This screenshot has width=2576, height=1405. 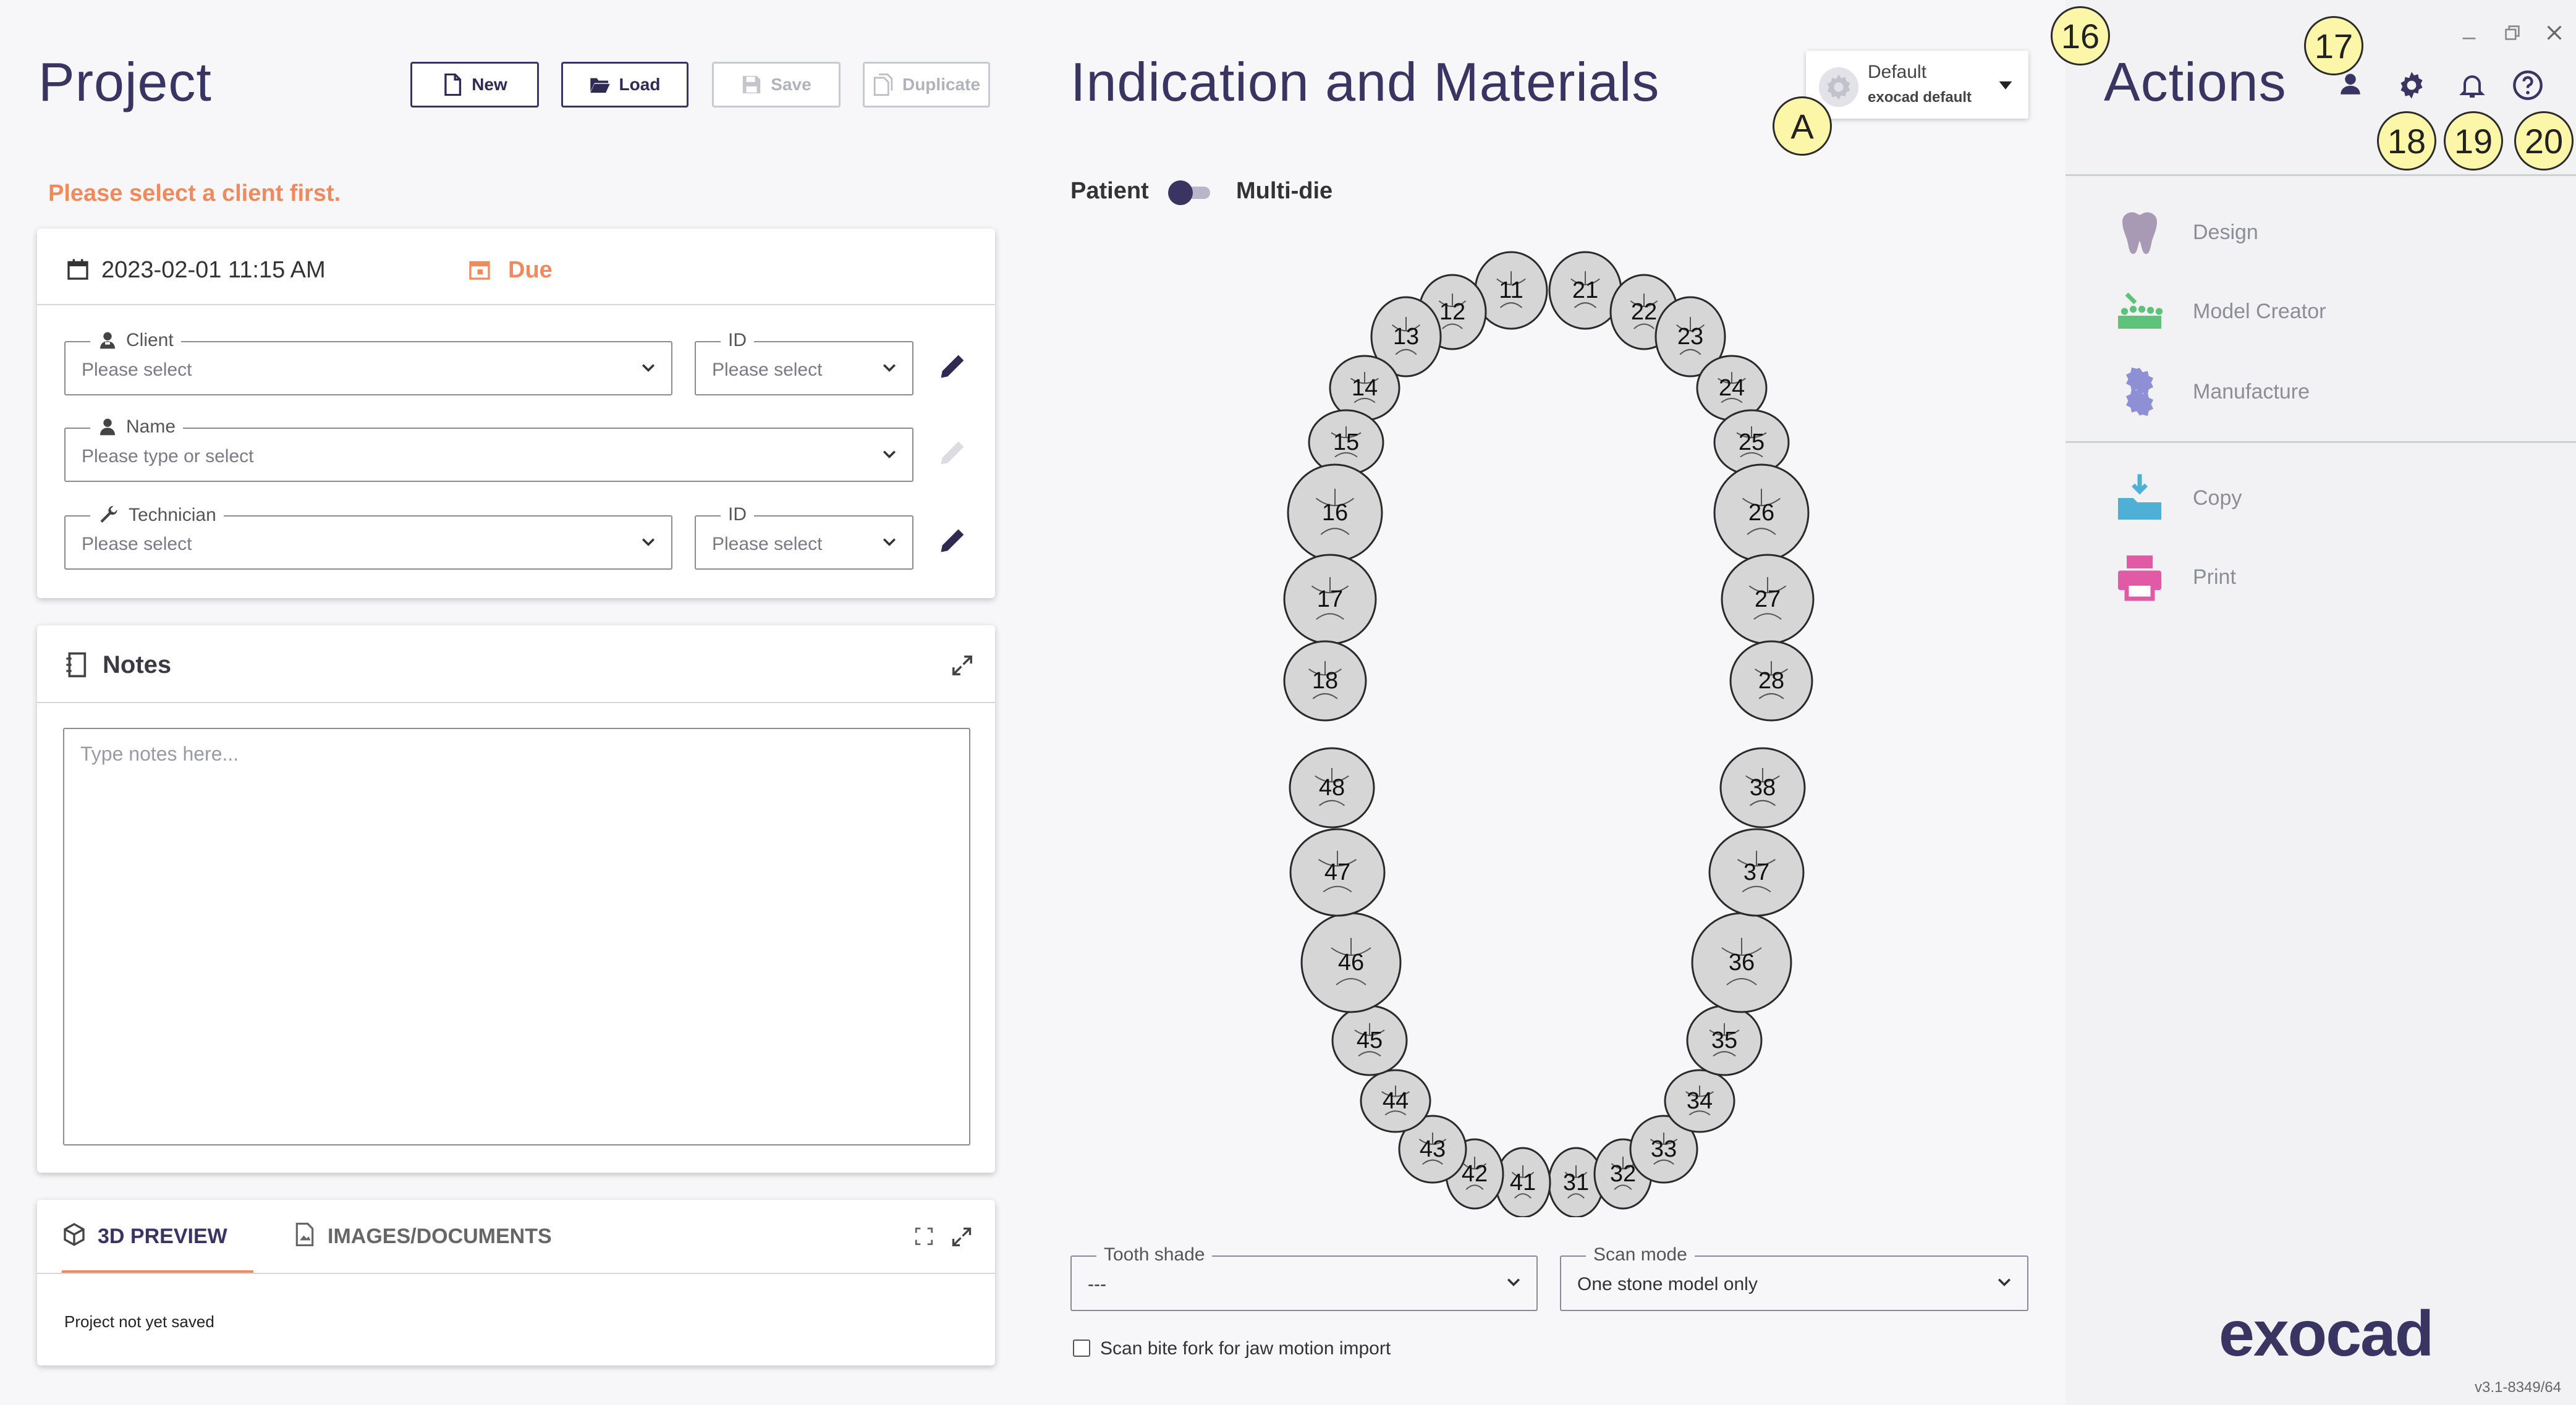 I want to click on tooth-15: 15, so click(x=1346, y=442).